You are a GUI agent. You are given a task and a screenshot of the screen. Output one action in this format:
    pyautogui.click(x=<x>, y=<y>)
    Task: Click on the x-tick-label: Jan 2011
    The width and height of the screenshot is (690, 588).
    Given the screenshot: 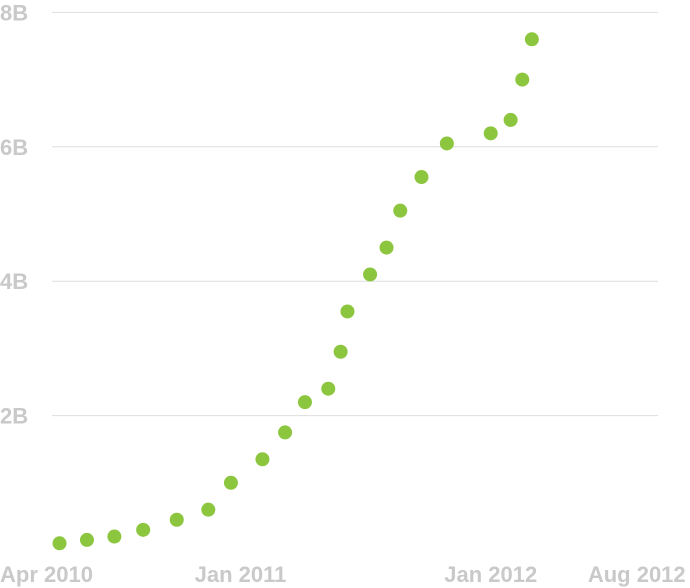 What is the action you would take?
    pyautogui.click(x=241, y=574)
    